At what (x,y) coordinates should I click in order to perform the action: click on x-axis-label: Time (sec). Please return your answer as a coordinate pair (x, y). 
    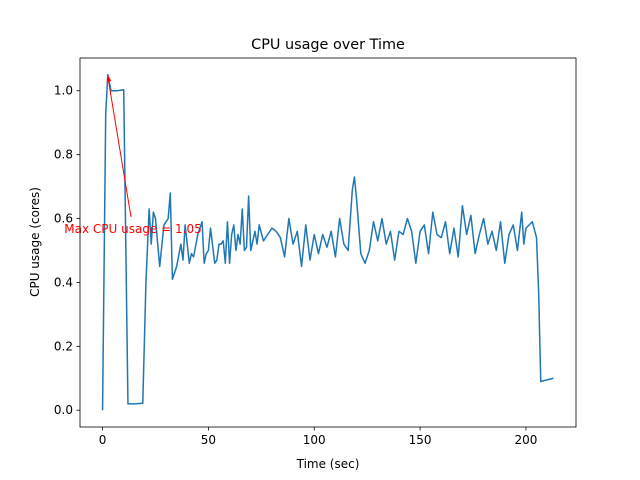
    Looking at the image, I should click on (328, 464).